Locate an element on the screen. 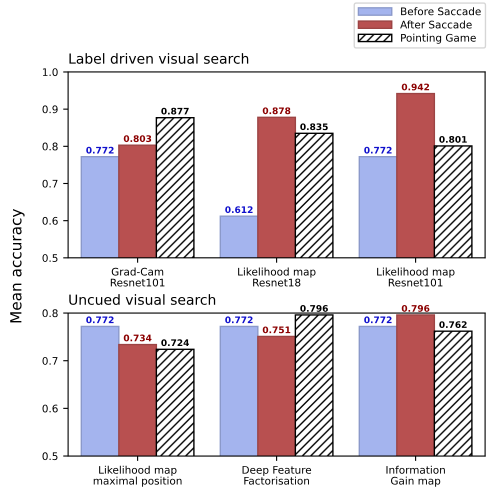  data-label: 0.835 is located at coordinates (314, 126).